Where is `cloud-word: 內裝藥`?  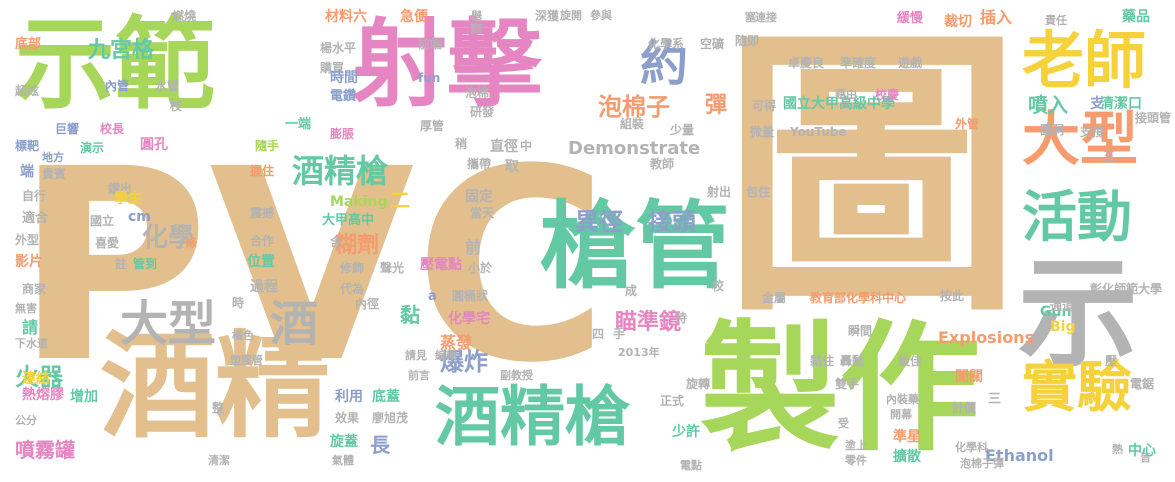 cloud-word: 內裝藥 is located at coordinates (902, 399).